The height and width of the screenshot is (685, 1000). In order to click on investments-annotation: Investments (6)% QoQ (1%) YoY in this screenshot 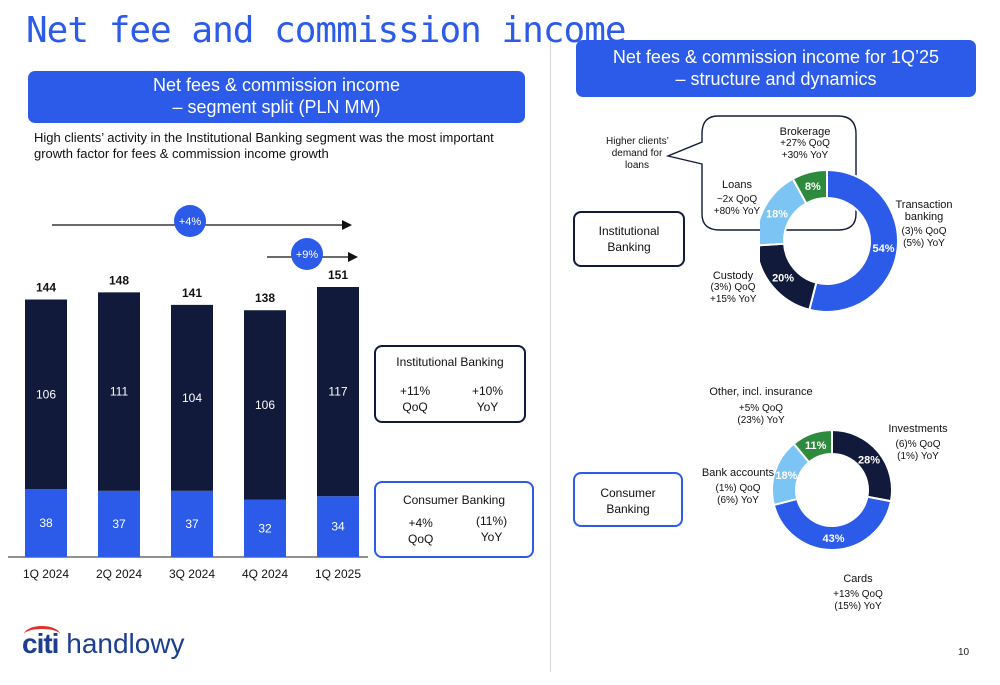, I will do `click(918, 443)`.